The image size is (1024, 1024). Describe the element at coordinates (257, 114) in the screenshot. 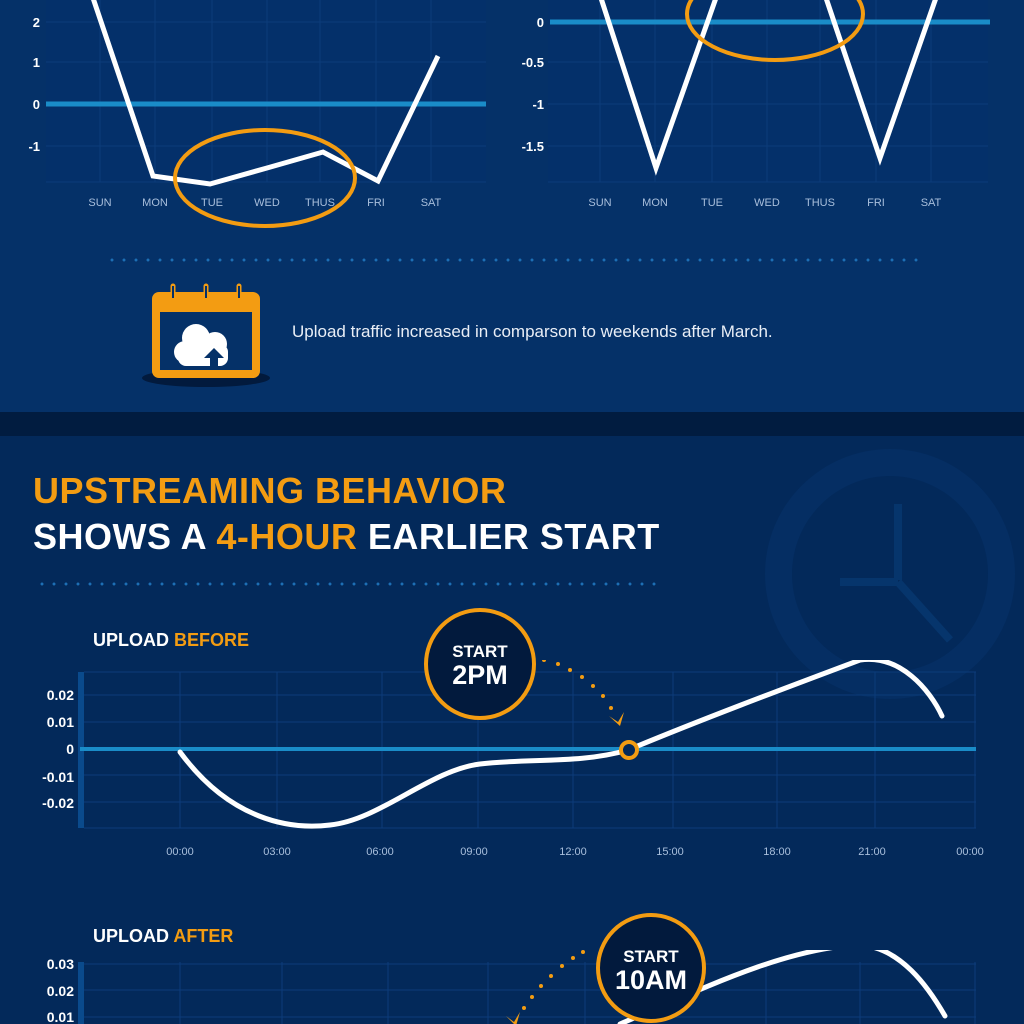

I see `weekly-chart-left: 2 1 0 -1 SUN MON TUE WED THUS FRI SAT` at that location.